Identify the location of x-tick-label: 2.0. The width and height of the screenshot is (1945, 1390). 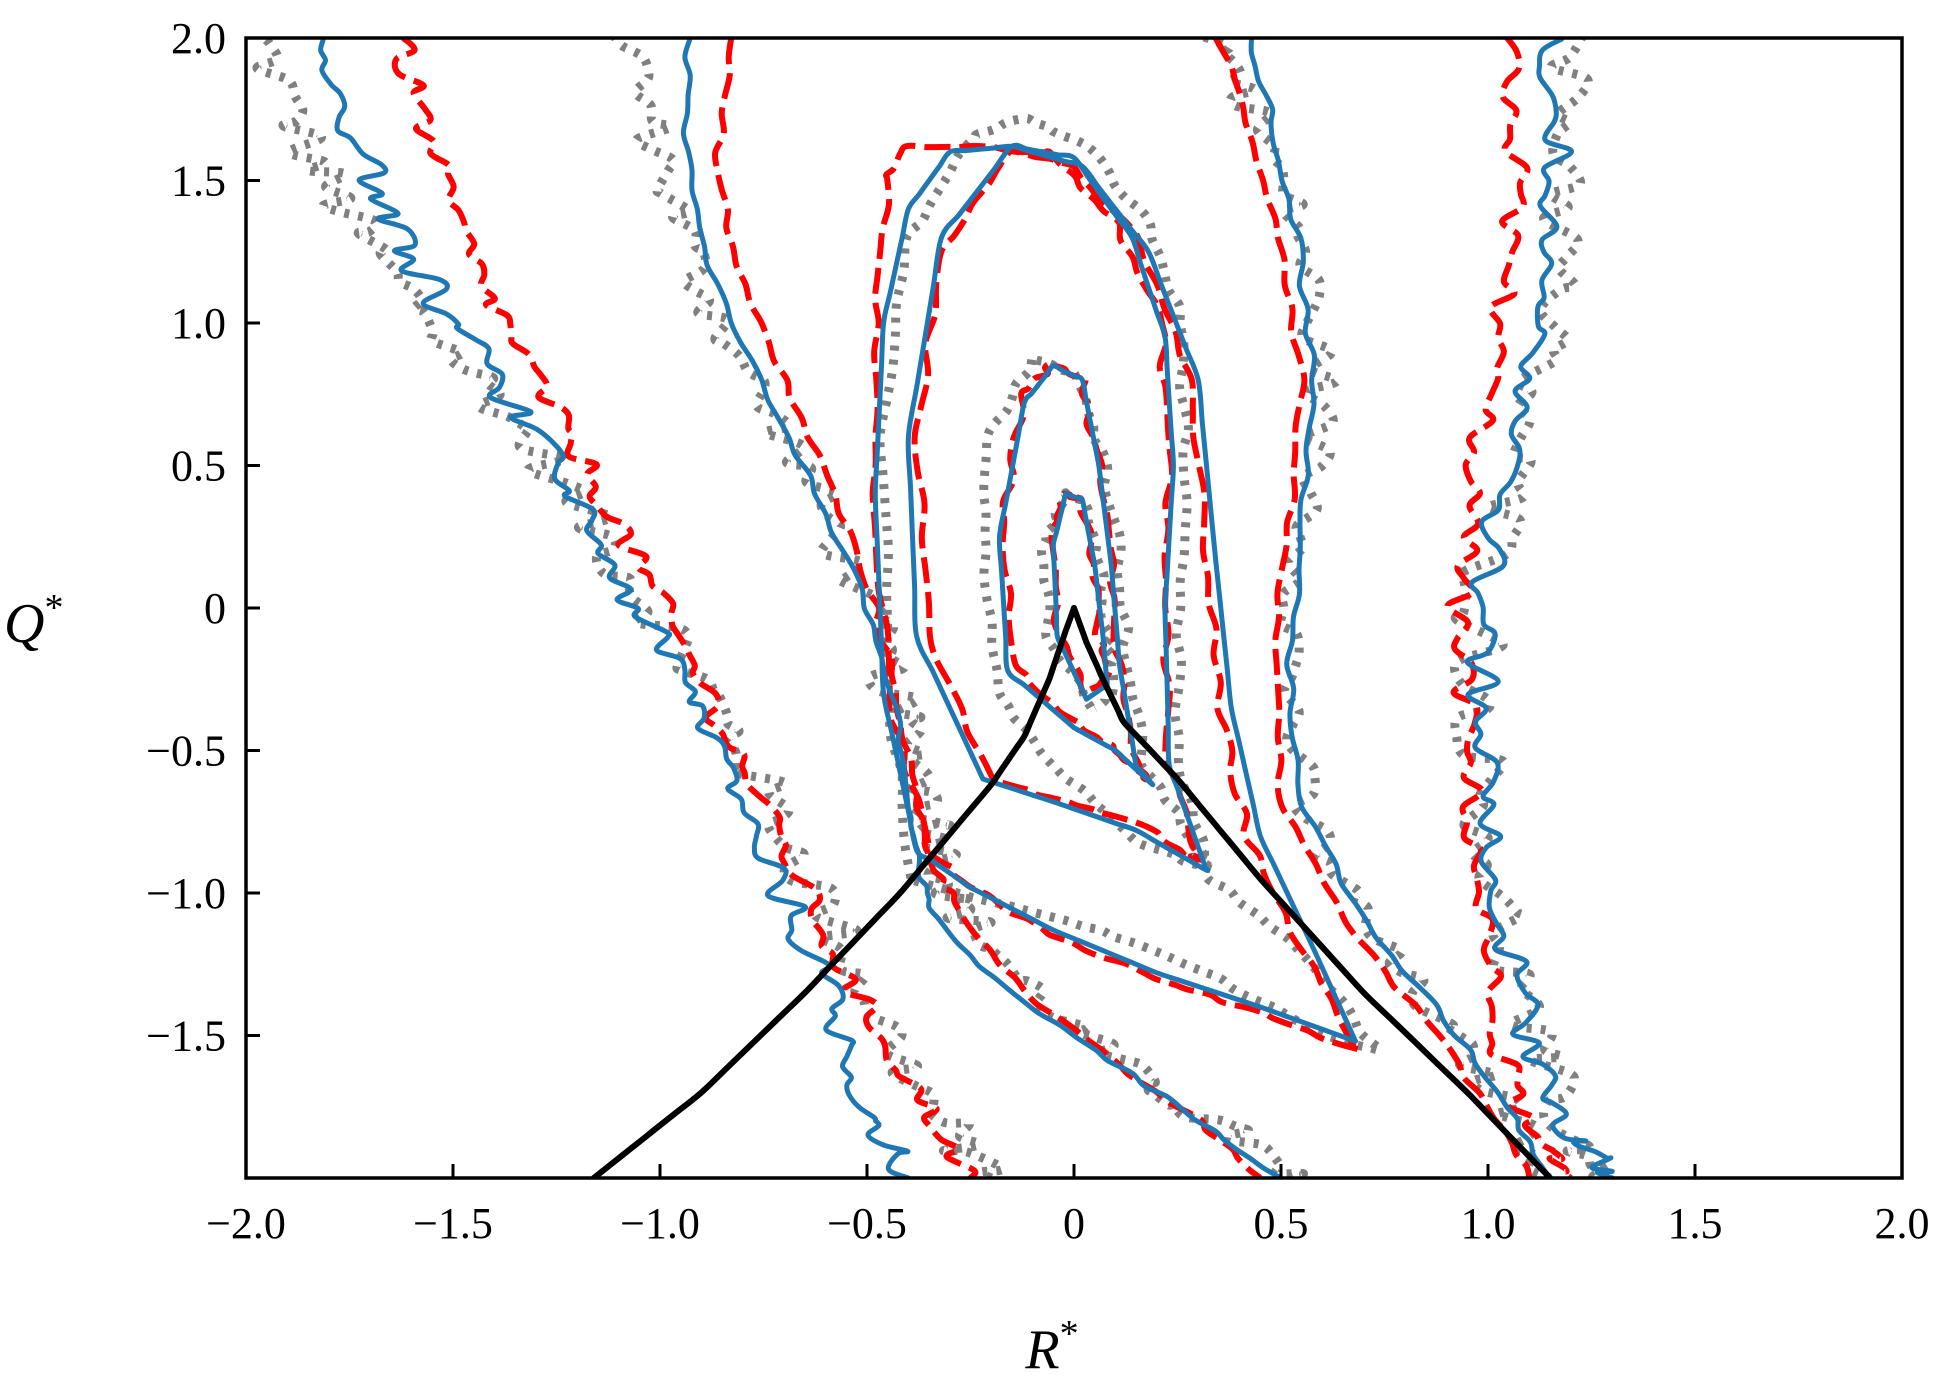
(1902, 1223).